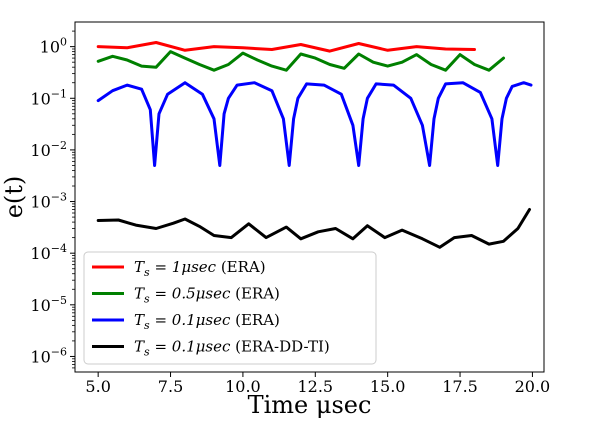  What do you see at coordinates (48, 252) in the screenshot?
I see `y-tick-label: 10⁻⁴` at bounding box center [48, 252].